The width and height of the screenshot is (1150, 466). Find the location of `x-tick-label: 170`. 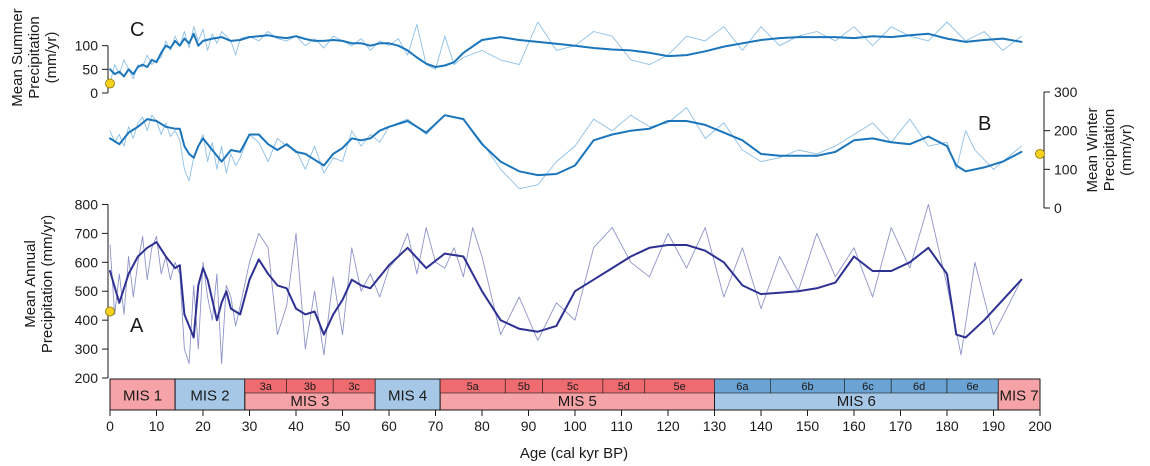

x-tick-label: 170 is located at coordinates (901, 426).